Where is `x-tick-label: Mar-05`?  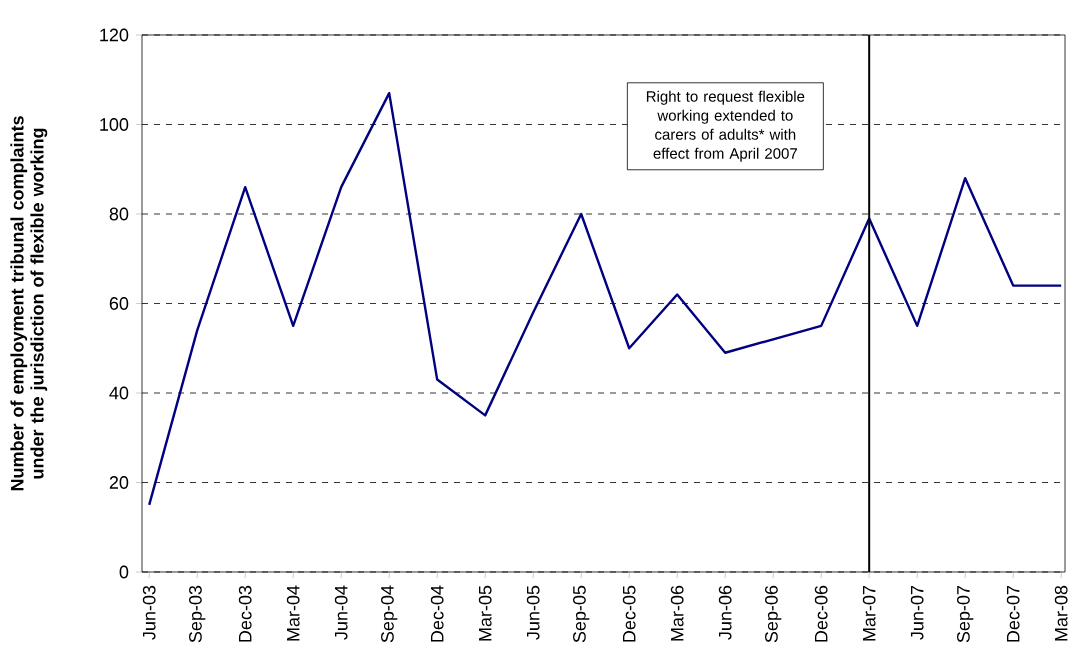
x-tick-label: Mar-05 is located at coordinates (485, 613).